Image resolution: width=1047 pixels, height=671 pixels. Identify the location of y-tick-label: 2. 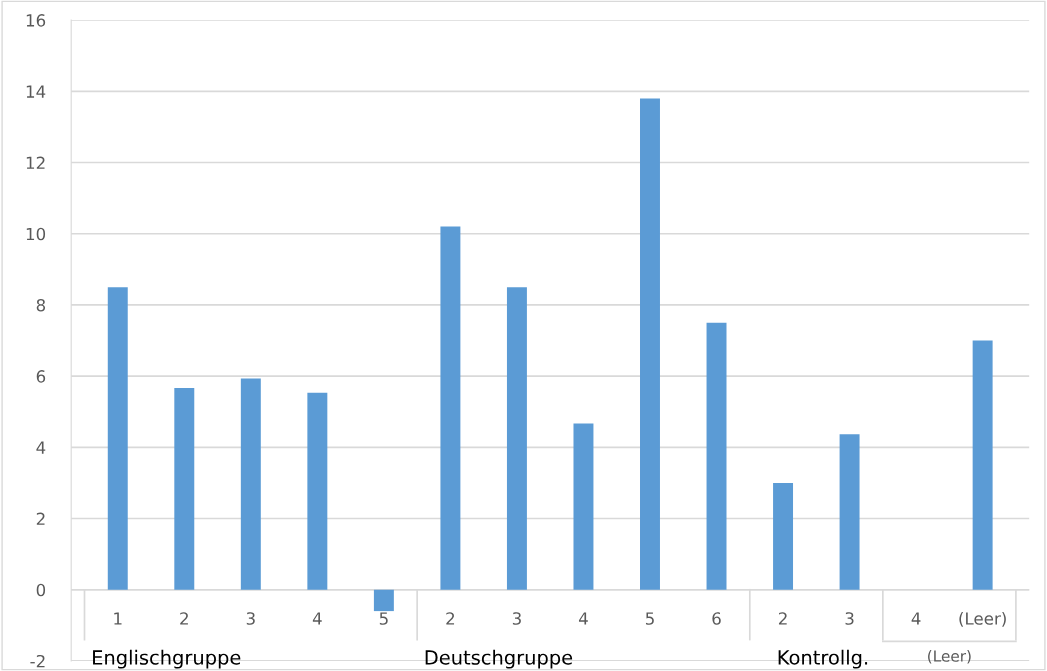
(40, 518).